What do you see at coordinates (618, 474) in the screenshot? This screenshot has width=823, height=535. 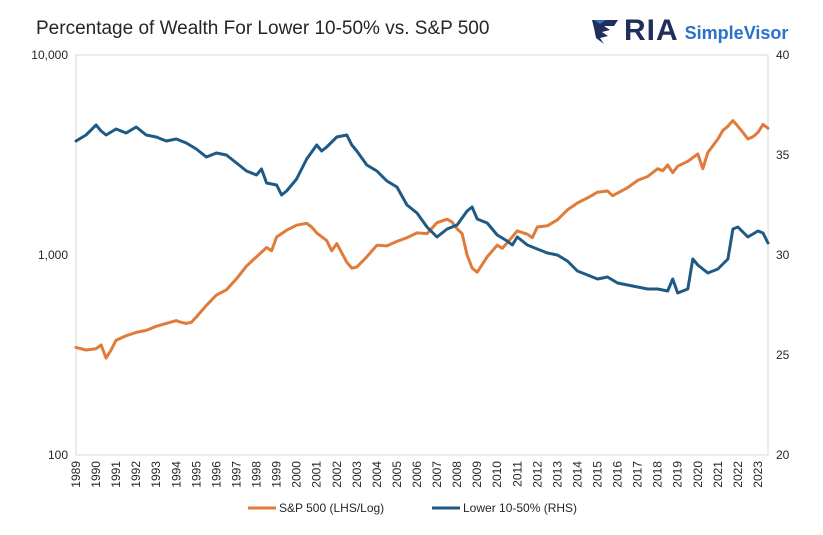 I see `x-tick-label: 2016` at bounding box center [618, 474].